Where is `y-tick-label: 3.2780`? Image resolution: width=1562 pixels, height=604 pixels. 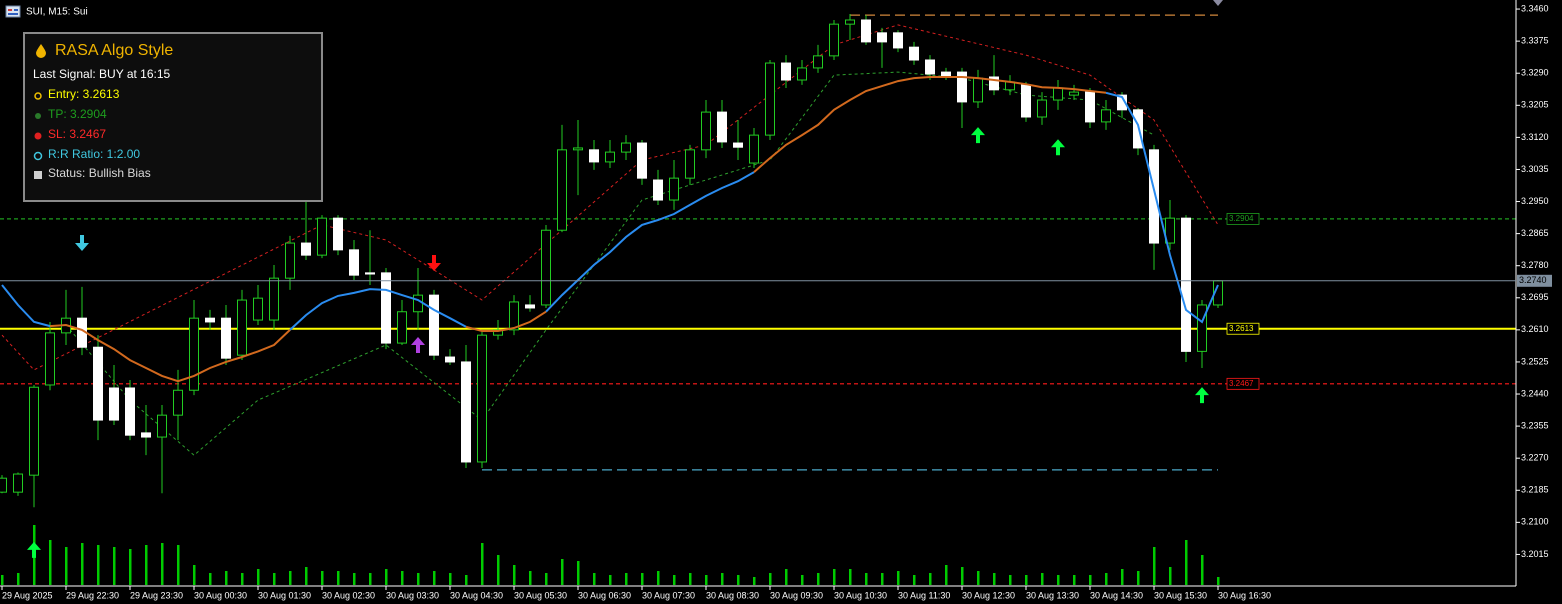
y-tick-label: 3.2780 is located at coordinates (1535, 265).